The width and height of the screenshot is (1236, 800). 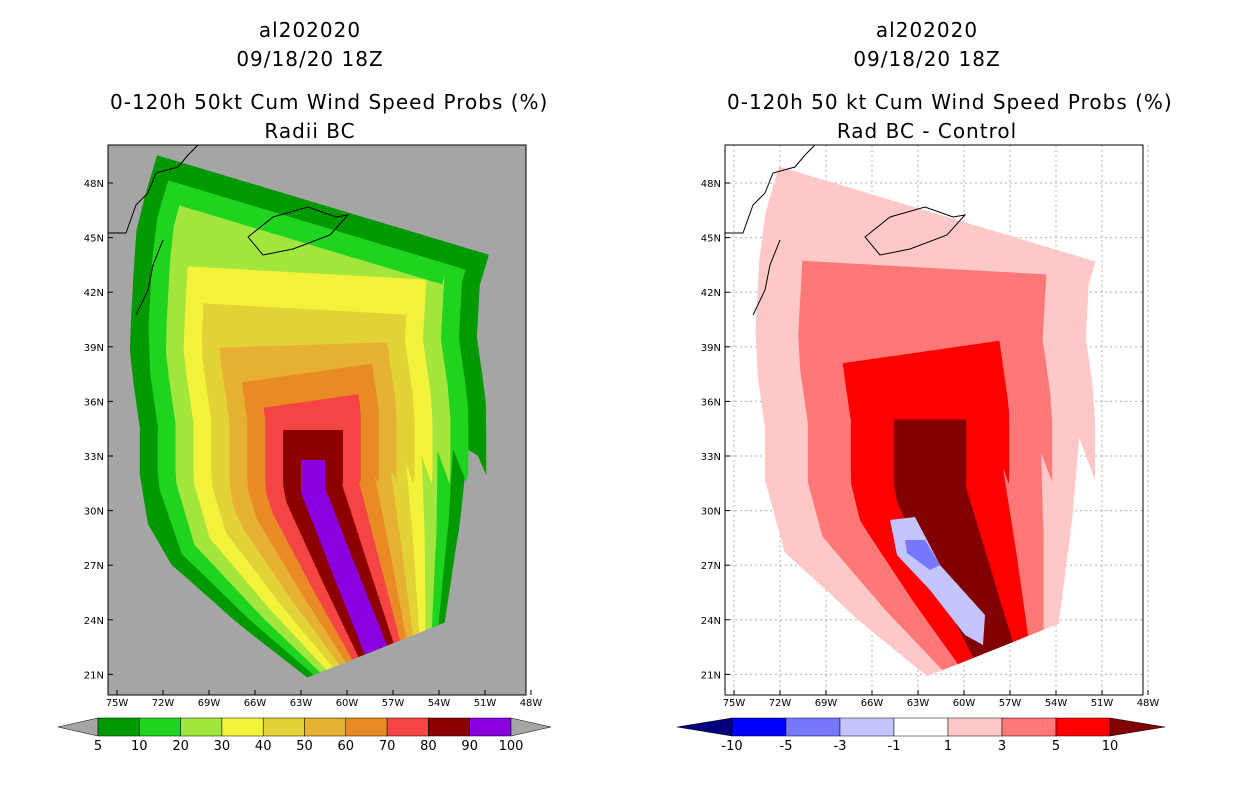 I want to click on right-panel-colorbar-label: 10, so click(x=1110, y=746).